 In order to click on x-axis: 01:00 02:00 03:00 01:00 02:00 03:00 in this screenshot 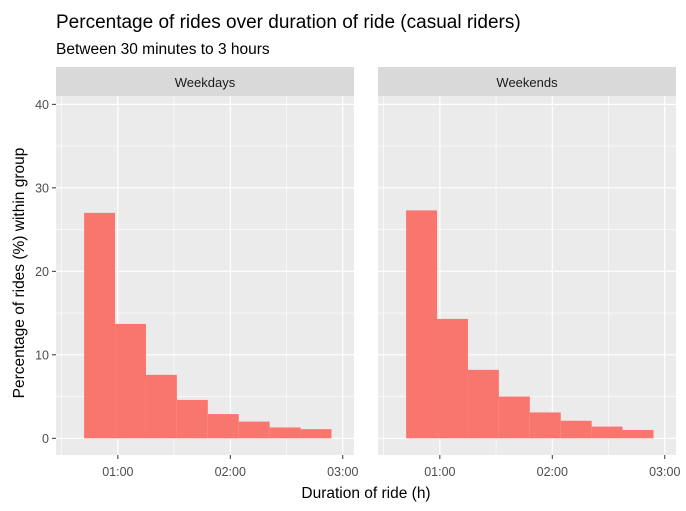, I will do `click(391, 467)`.